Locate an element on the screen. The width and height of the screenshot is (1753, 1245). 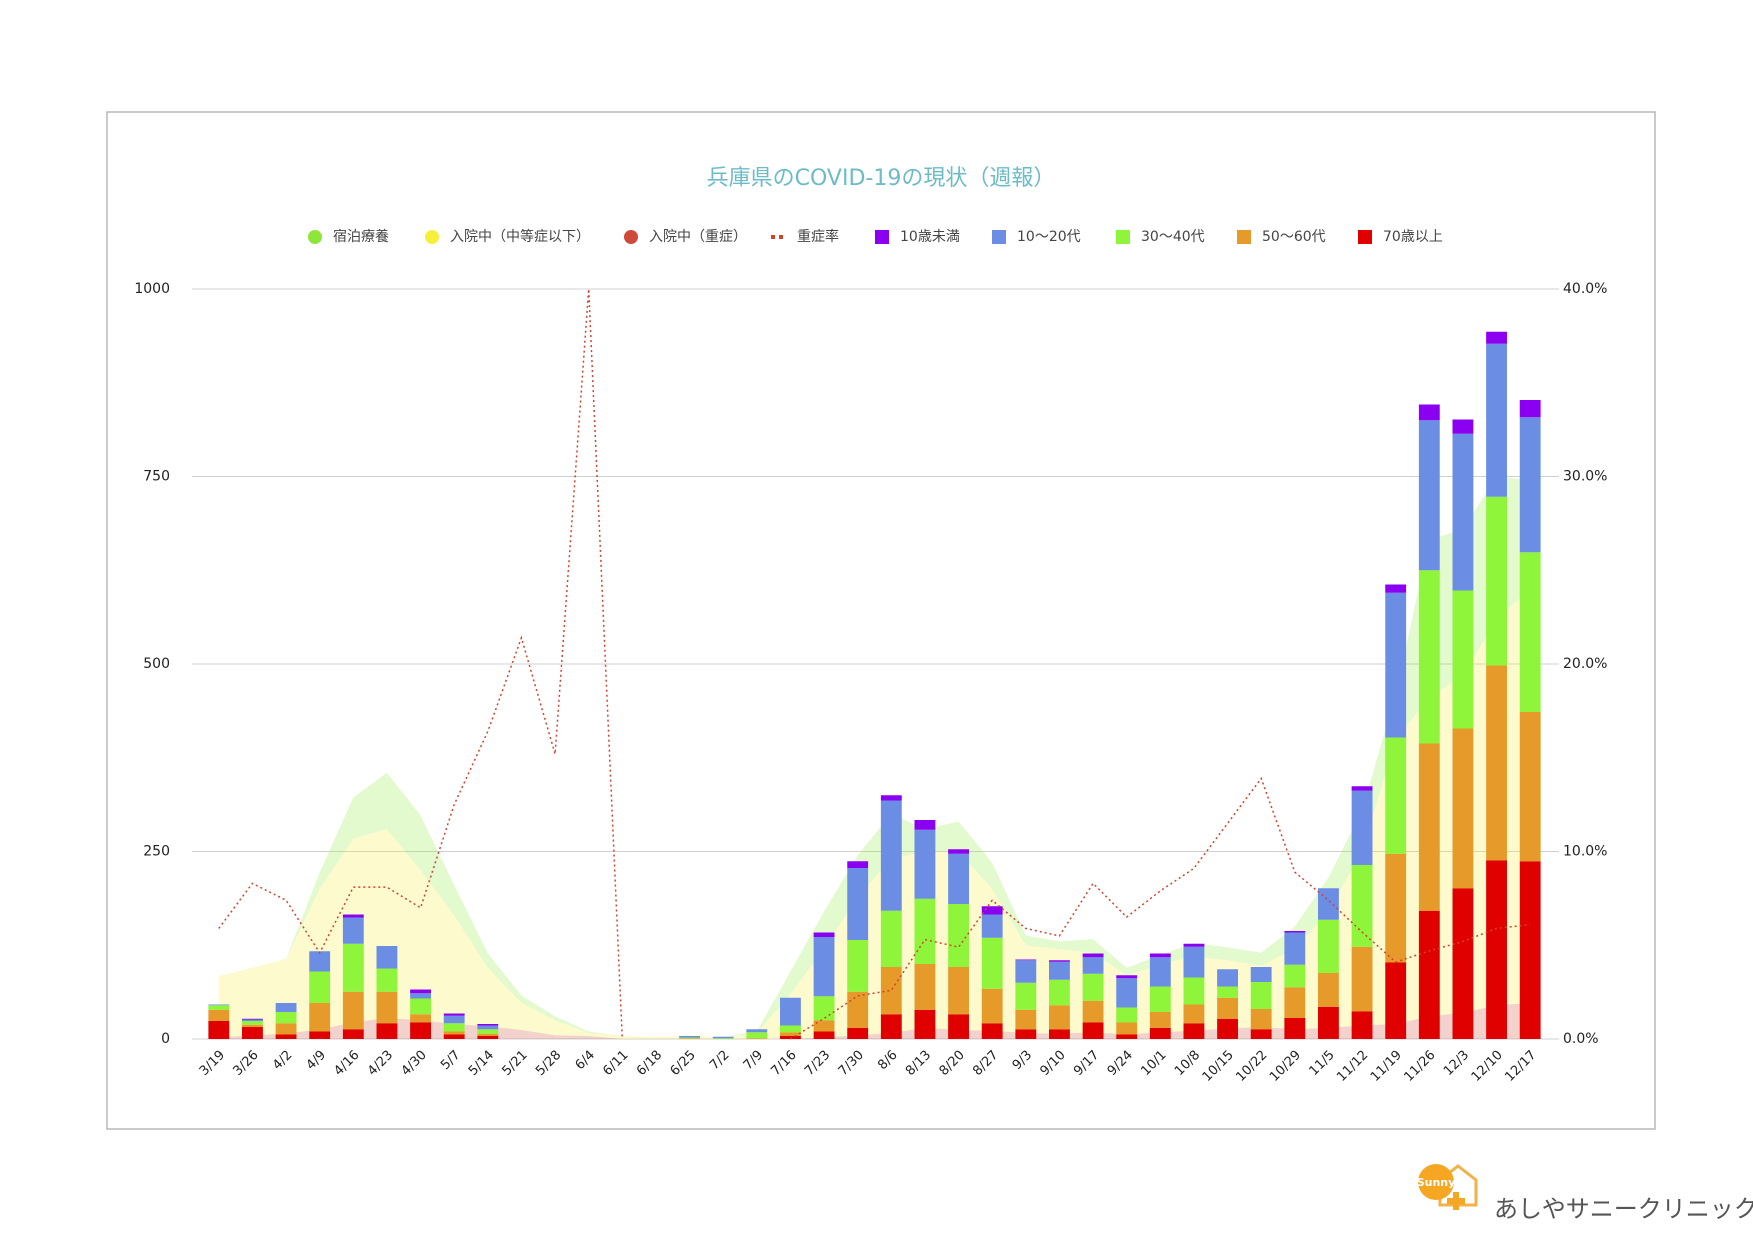
y2-tick-label: 40.0% is located at coordinates (1585, 289).